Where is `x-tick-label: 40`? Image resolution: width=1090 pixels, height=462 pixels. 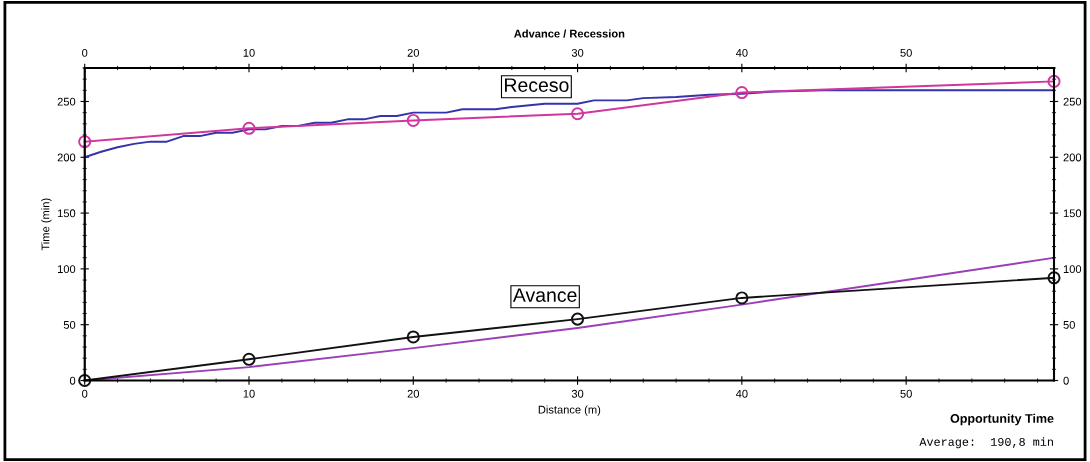
x-tick-label: 40 is located at coordinates (741, 393).